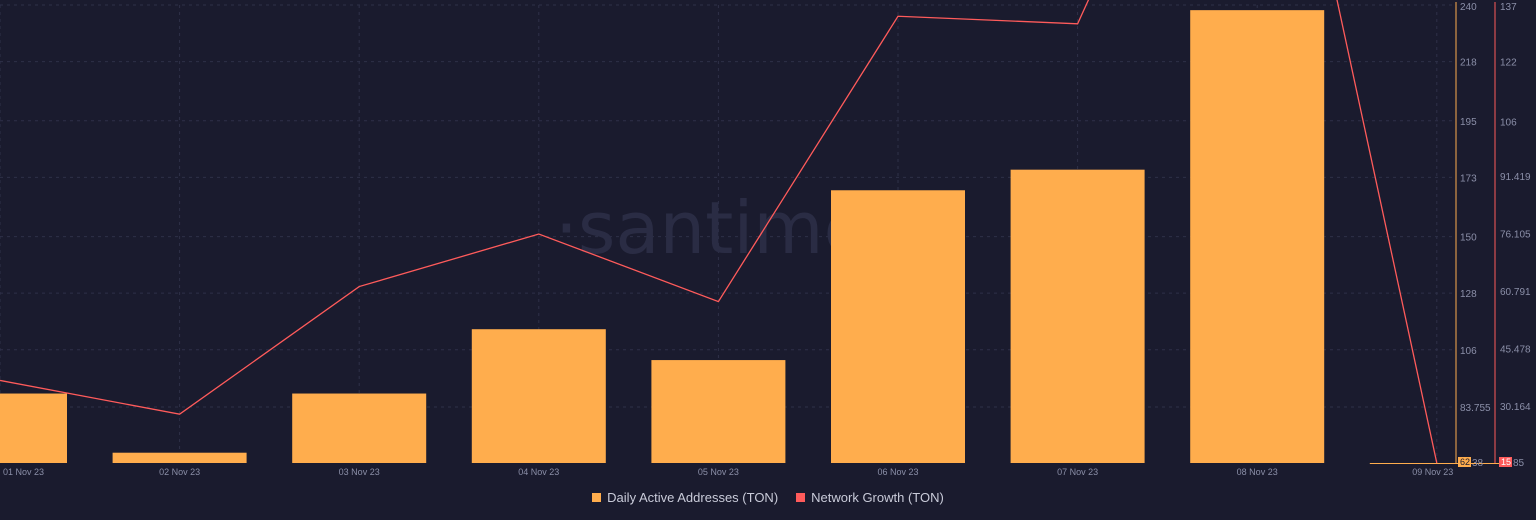 The width and height of the screenshot is (1536, 520). Describe the element at coordinates (1468, 351) in the screenshot. I see `left-tick-label: 106` at that location.